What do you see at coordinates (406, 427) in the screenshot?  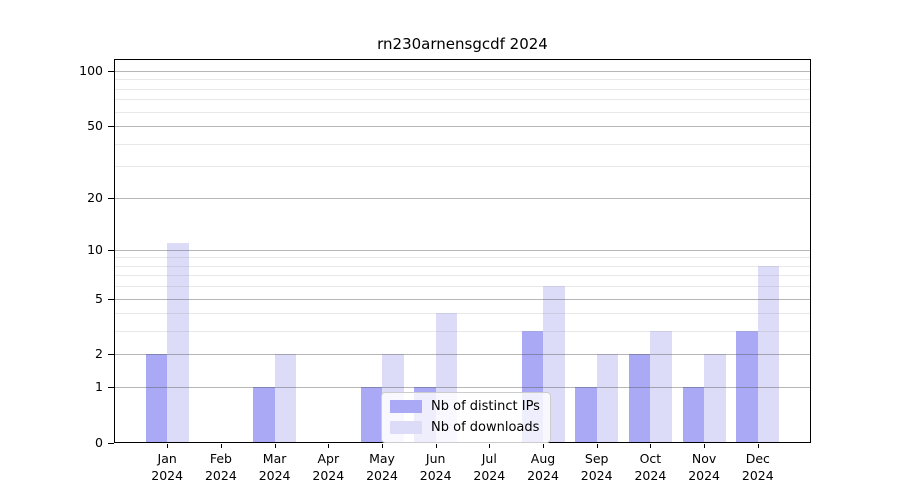 I see `legend-swatch-downloads` at bounding box center [406, 427].